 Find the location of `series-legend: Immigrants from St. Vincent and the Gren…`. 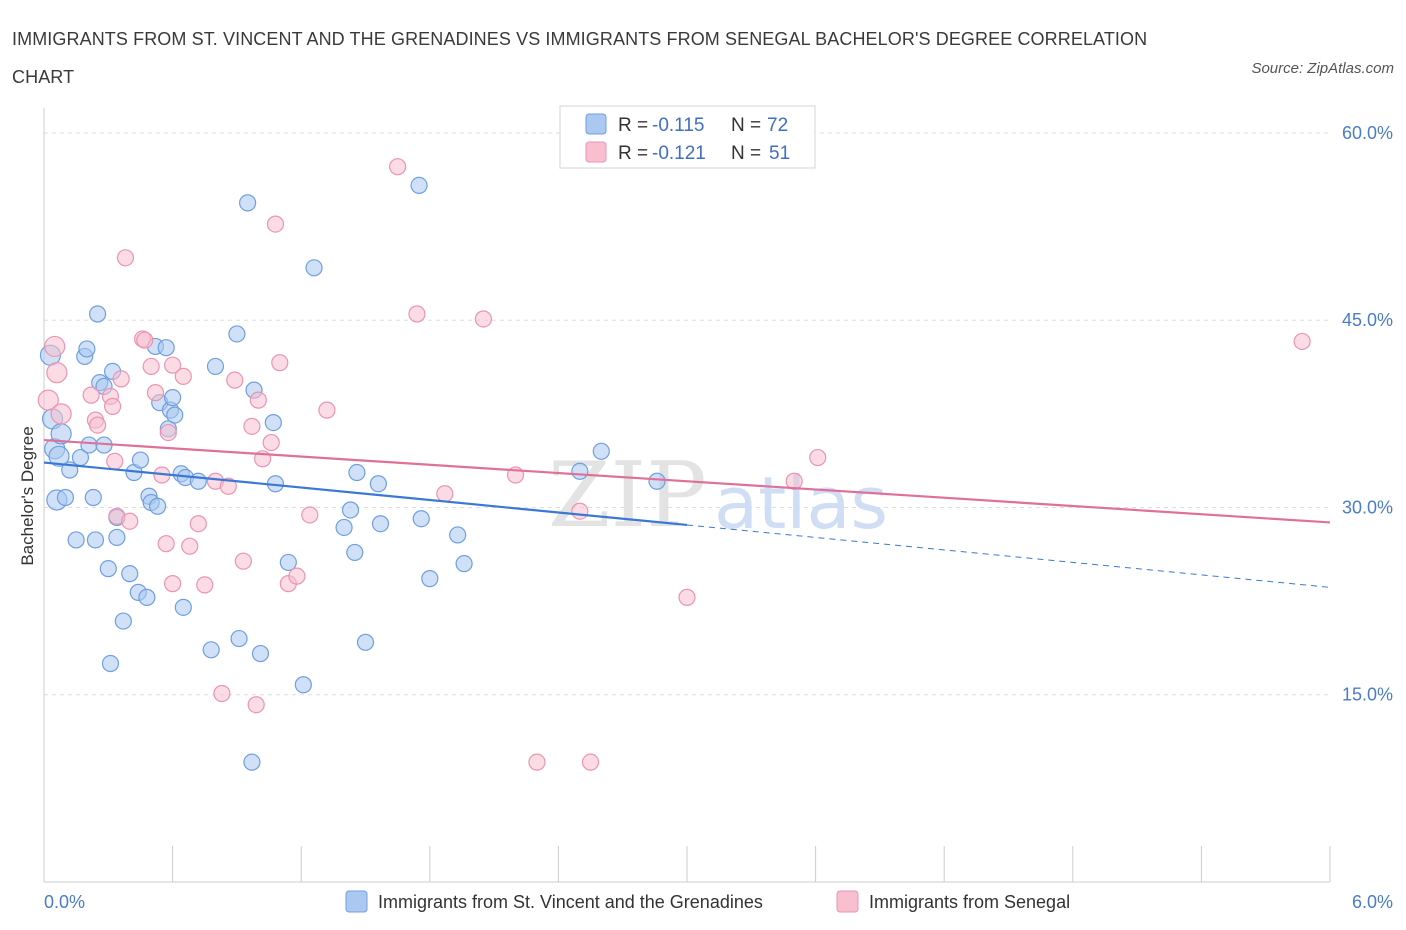

series-legend: Immigrants from St. Vincent and the Gren… is located at coordinates (707, 901).